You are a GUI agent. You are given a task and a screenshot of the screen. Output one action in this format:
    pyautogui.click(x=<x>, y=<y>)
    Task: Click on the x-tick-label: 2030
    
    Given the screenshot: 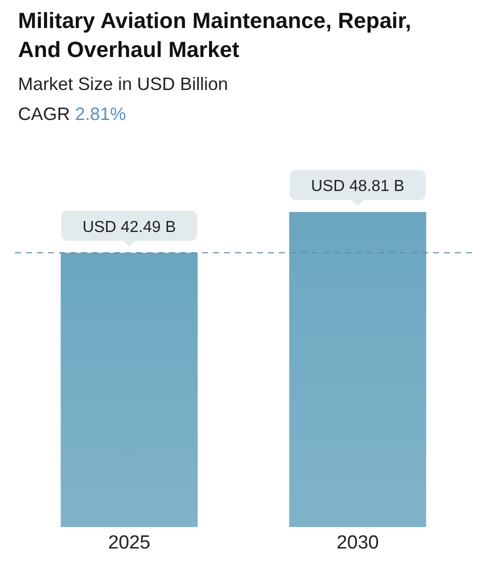 What is the action you would take?
    pyautogui.click(x=357, y=543)
    